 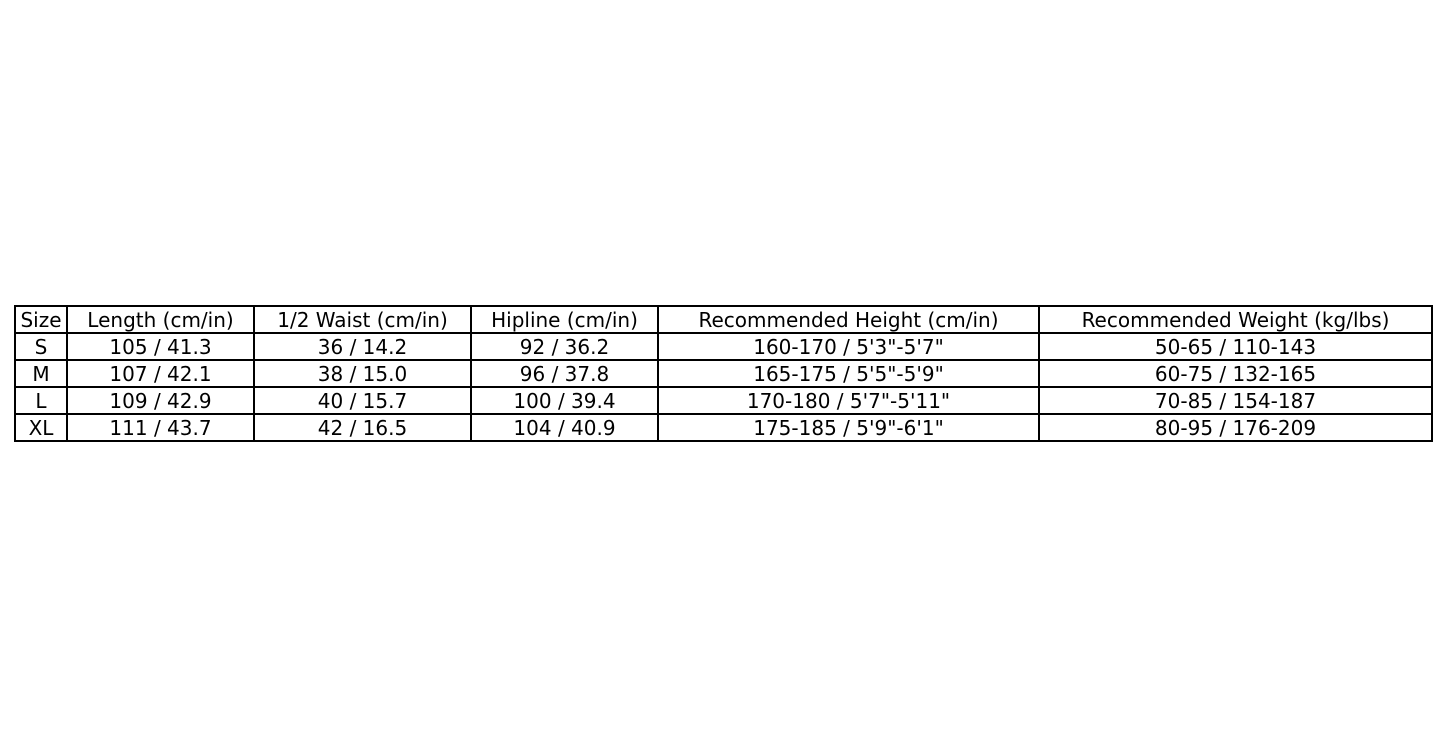 I want to click on cell-weight: 70-85 / 154-187, so click(x=1235, y=400).